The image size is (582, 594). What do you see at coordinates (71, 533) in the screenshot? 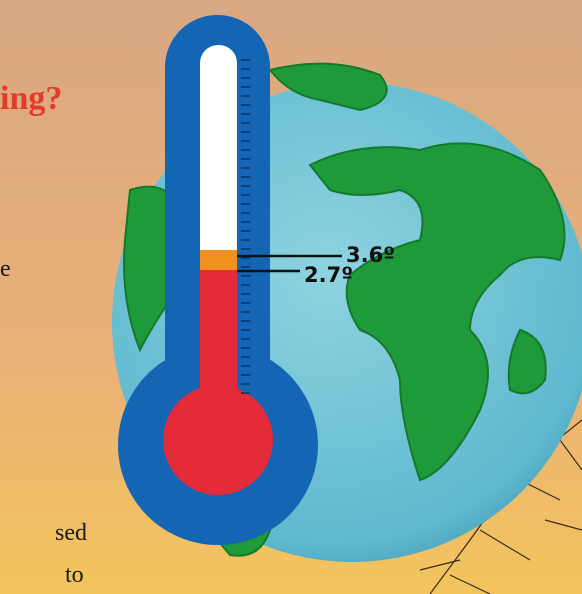
I see `text-fragment: sed` at bounding box center [71, 533].